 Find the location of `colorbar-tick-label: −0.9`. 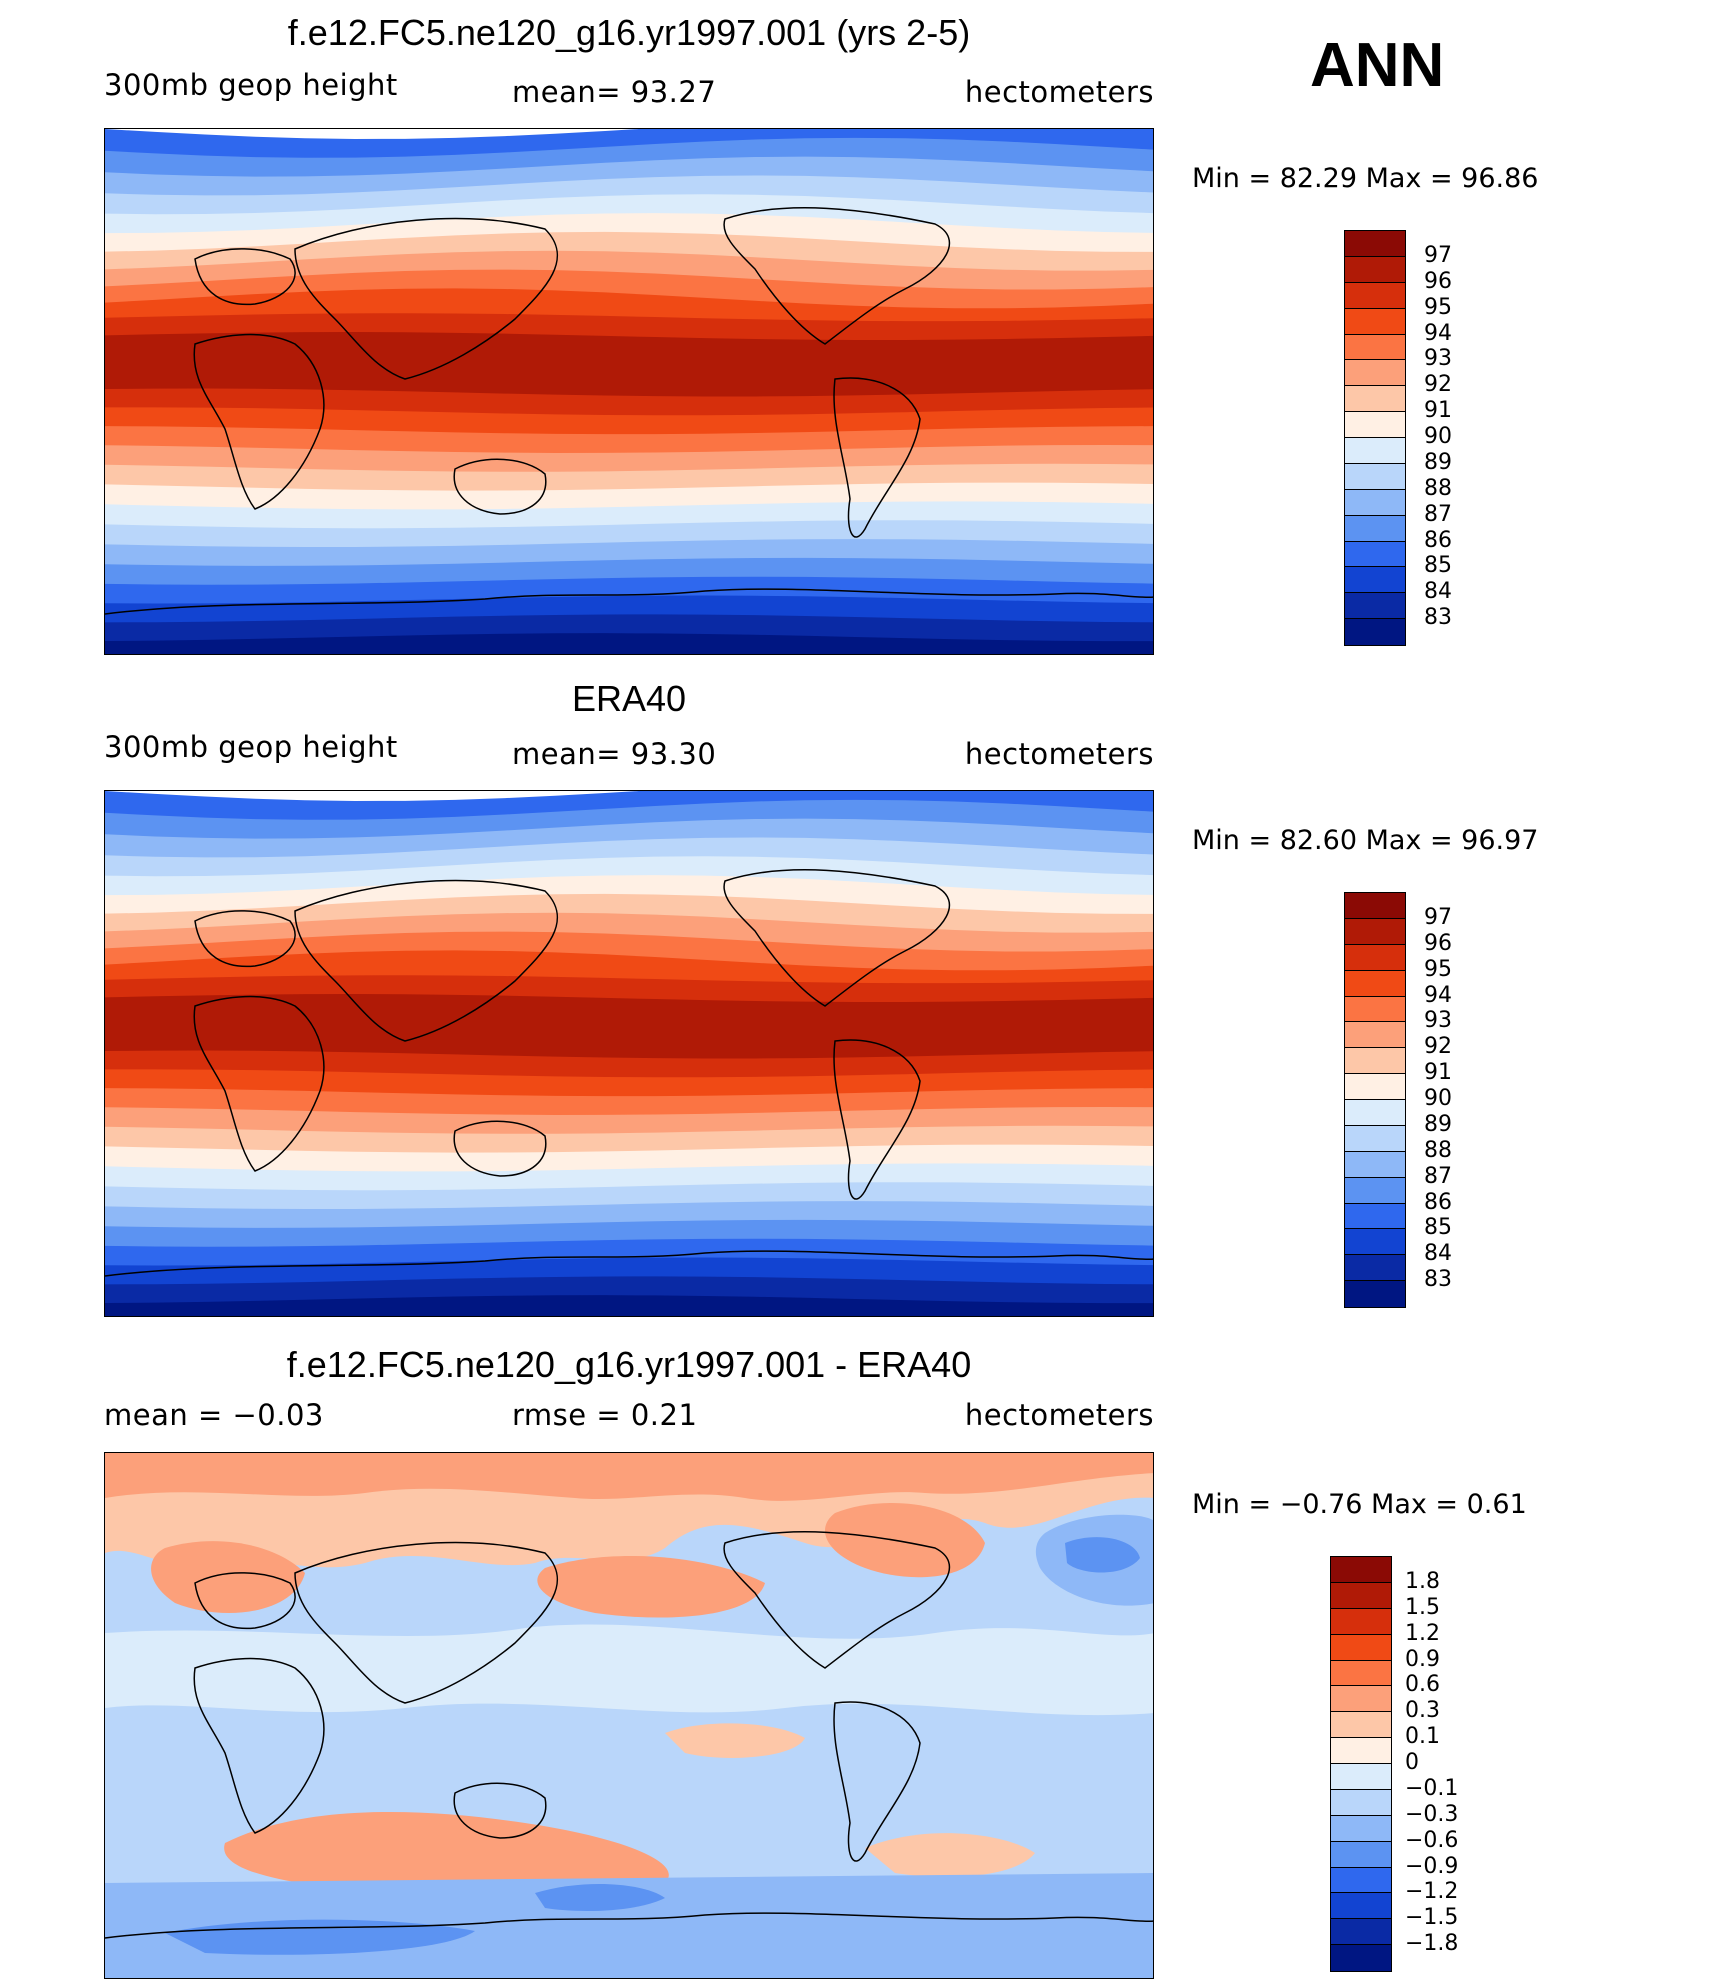

colorbar-tick-label: −0.9 is located at coordinates (1432, 1866).